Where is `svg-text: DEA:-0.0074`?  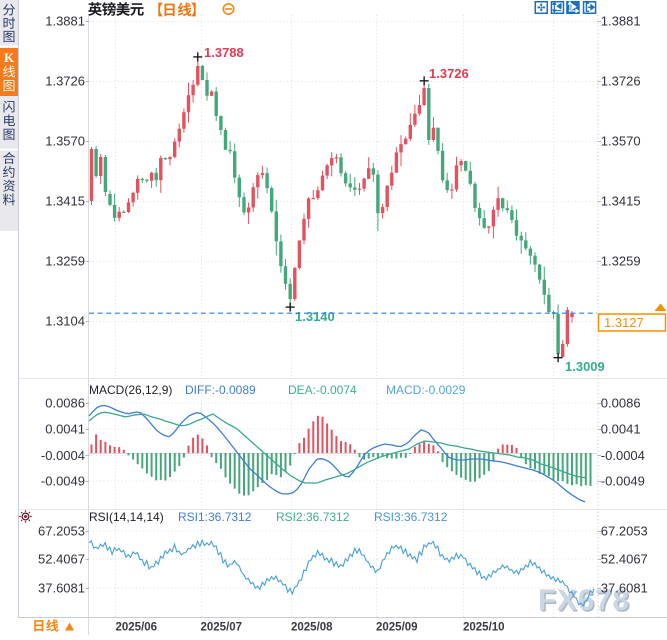 svg-text: DEA:-0.0074 is located at coordinates (322, 390).